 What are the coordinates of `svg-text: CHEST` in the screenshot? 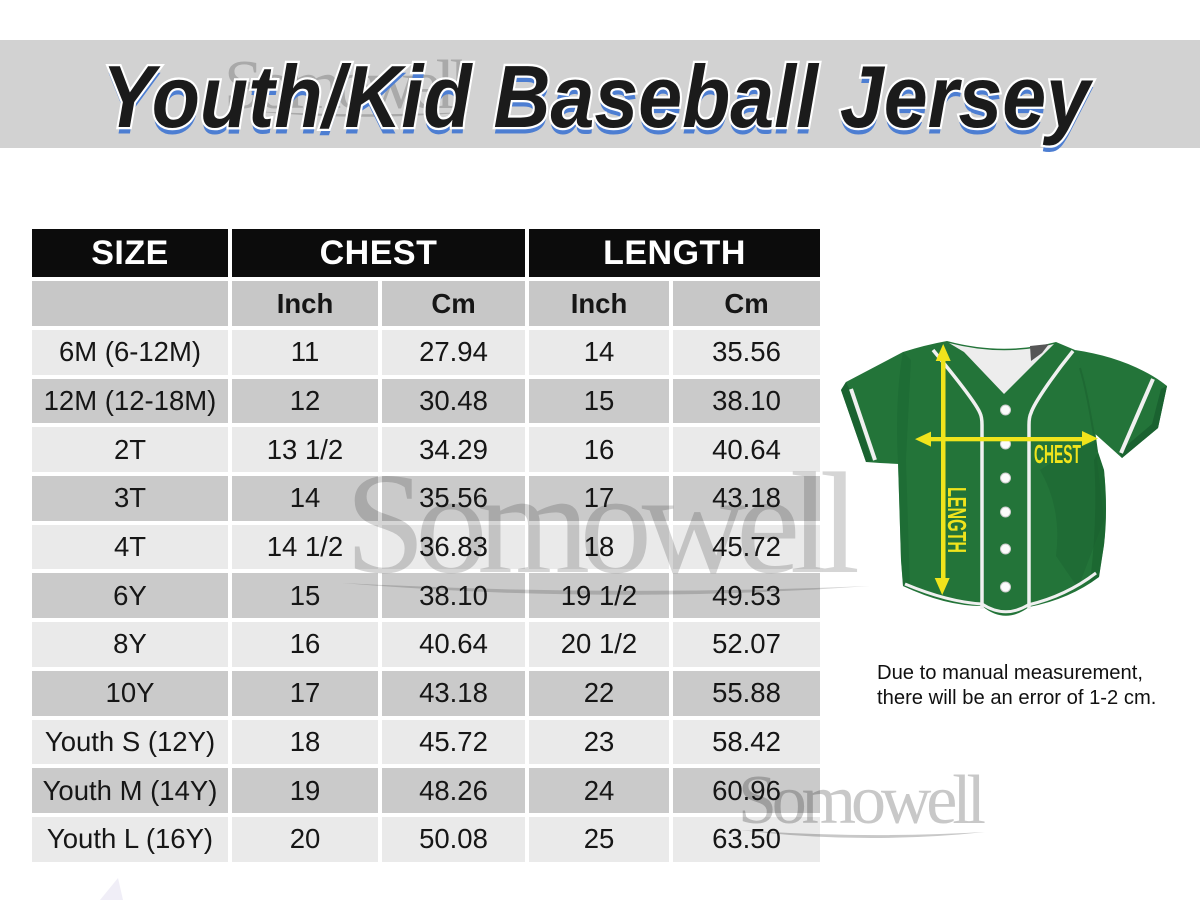 It's located at (1057, 454).